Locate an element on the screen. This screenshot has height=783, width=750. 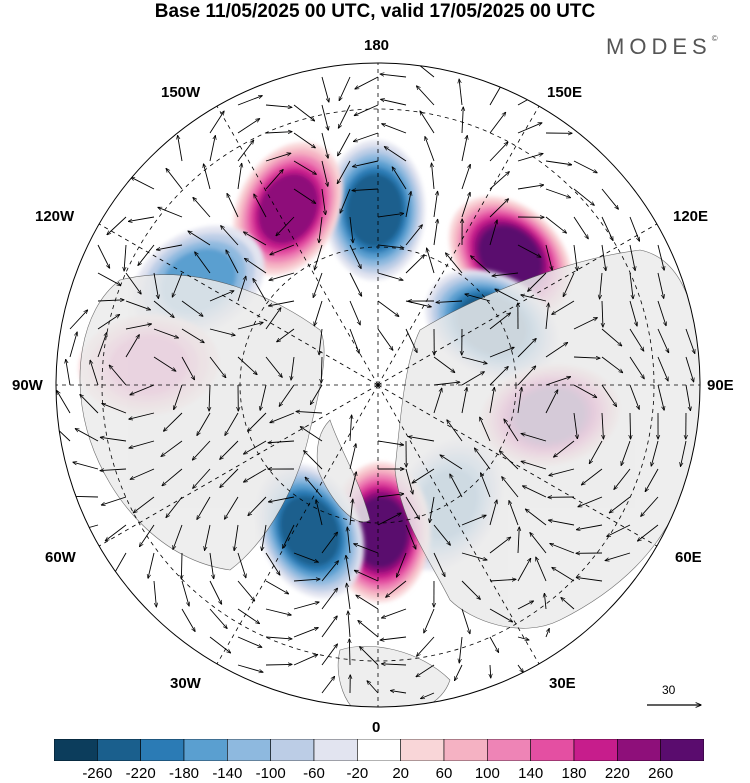
land-greenland is located at coordinates (343, 471).